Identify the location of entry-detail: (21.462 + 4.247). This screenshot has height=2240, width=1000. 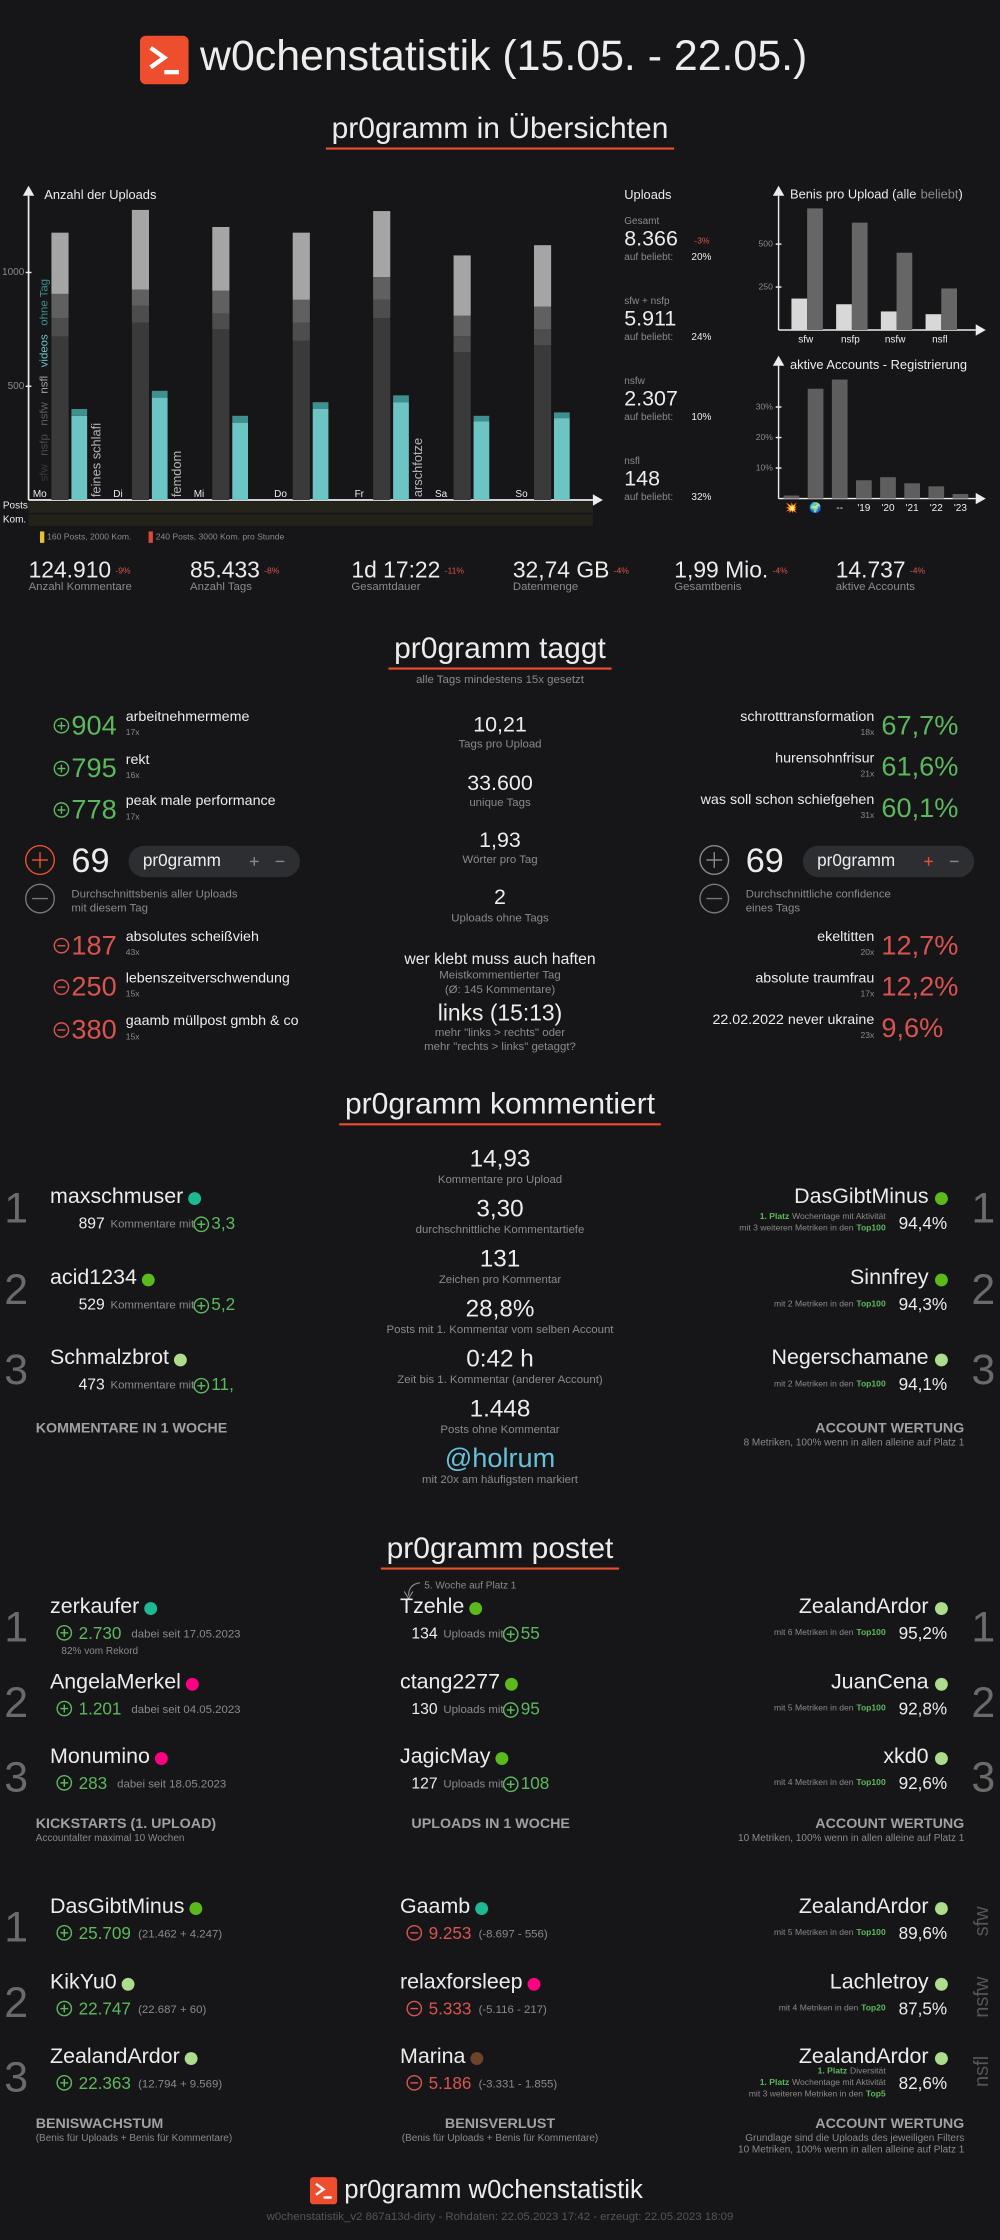
(180, 1934).